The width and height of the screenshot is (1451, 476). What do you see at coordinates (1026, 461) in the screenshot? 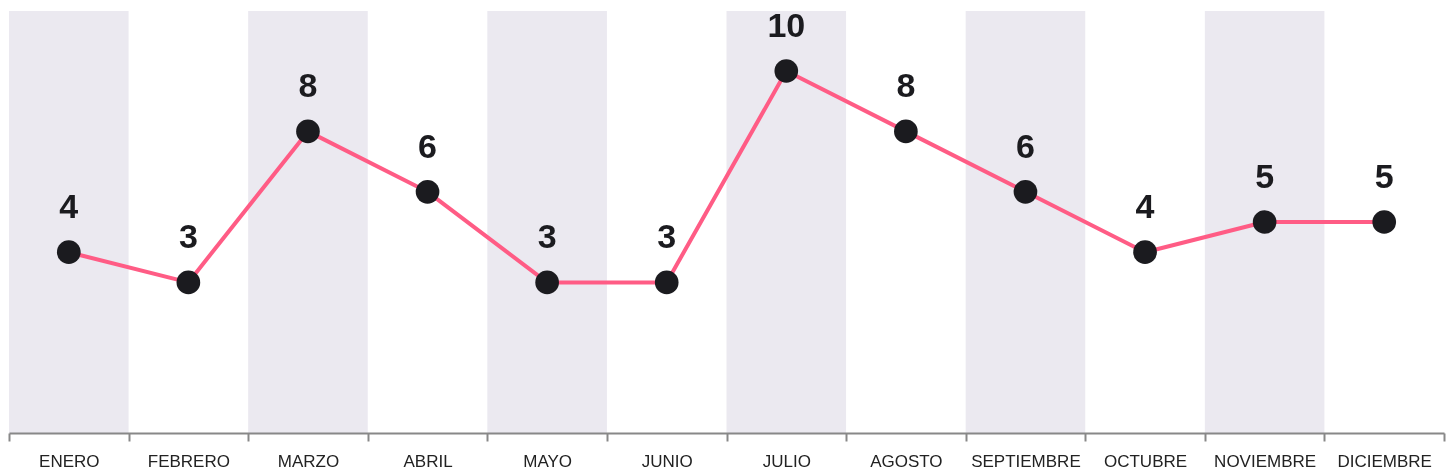
I see `x-tick-label: SEPTIEMBRE` at bounding box center [1026, 461].